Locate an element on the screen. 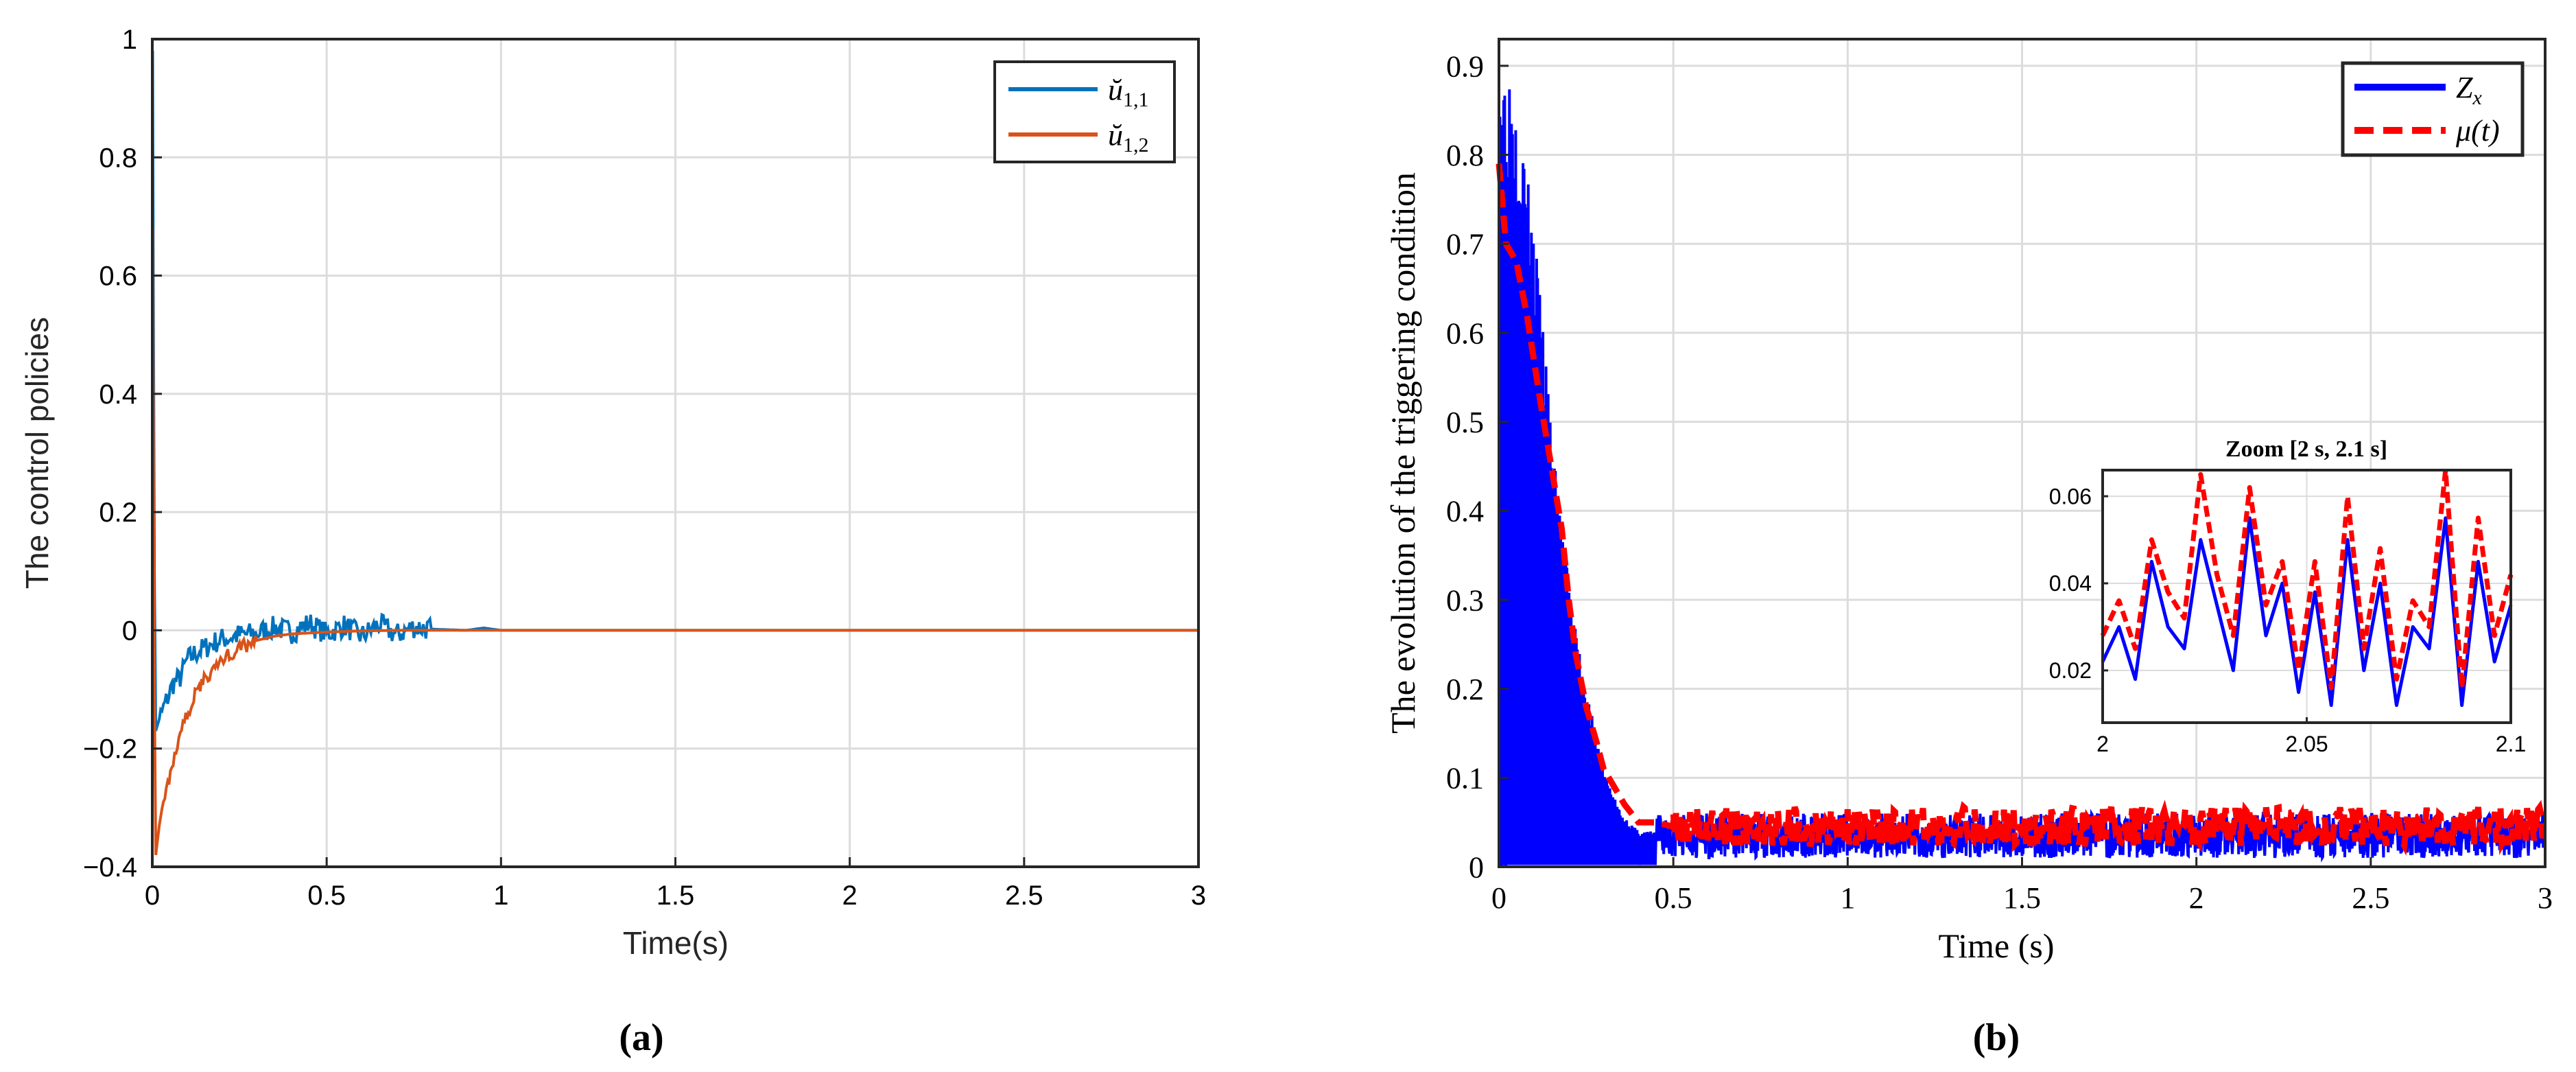 This screenshot has height=1072, width=2576. panel-a-legend-box is located at coordinates (1084, 111).